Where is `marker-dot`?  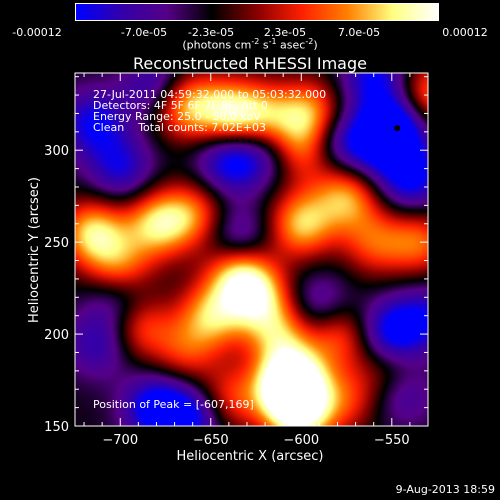
marker-dot is located at coordinates (397, 128).